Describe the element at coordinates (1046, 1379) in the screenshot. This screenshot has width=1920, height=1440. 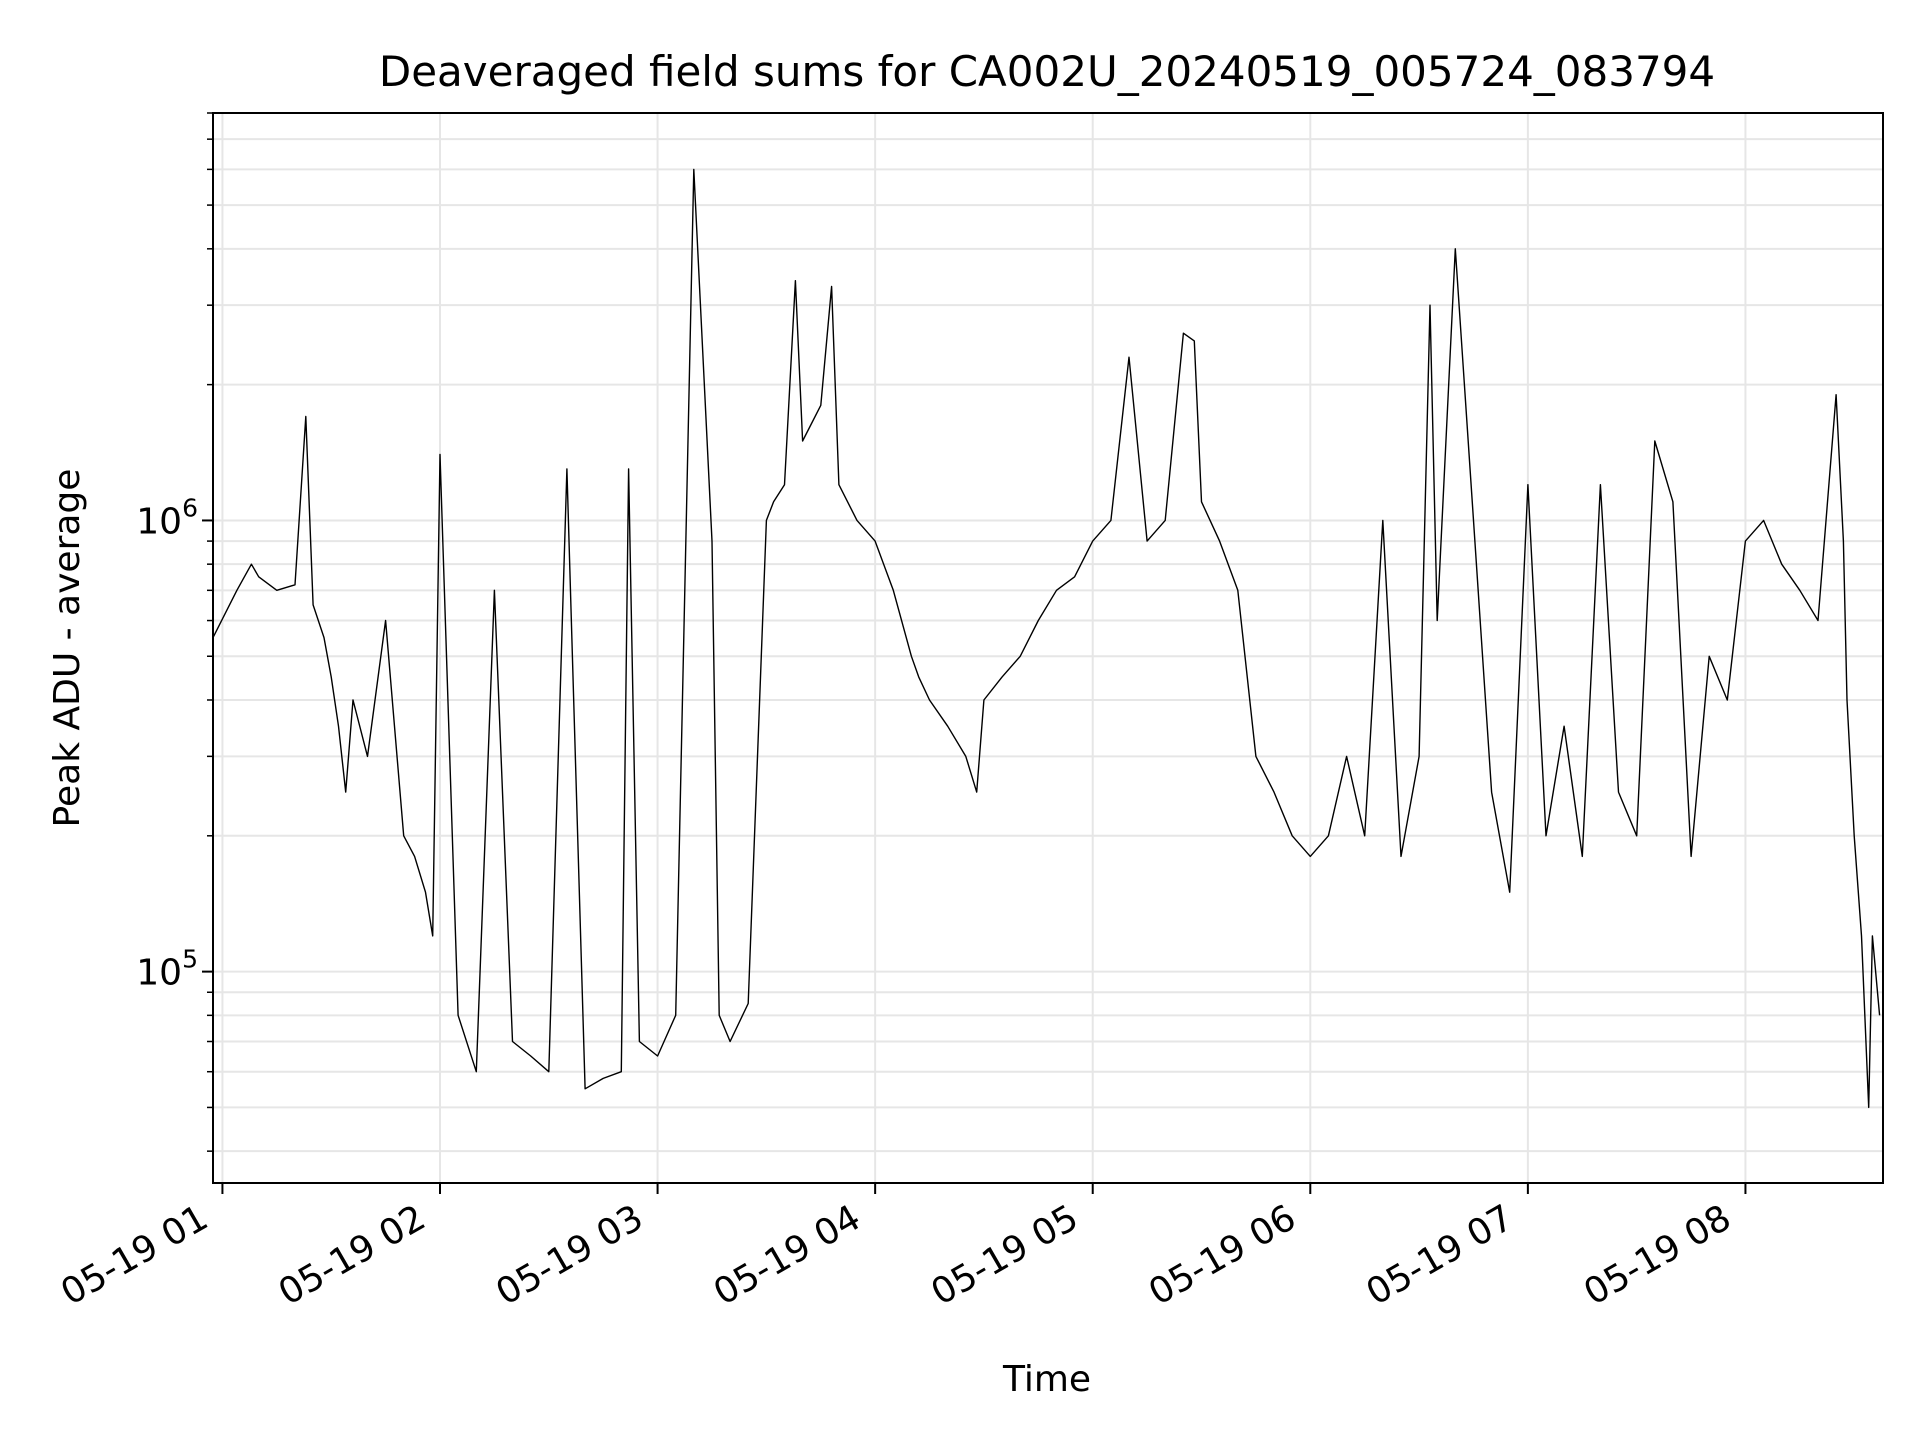
I see `x-axis-label: Time` at that location.